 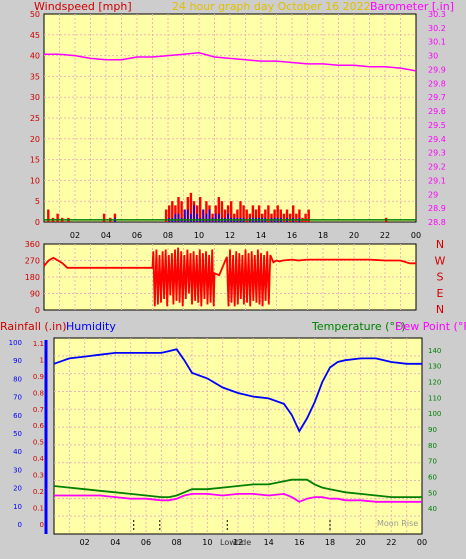 I want to click on wind-y-tick: 45, so click(x=35, y=35).